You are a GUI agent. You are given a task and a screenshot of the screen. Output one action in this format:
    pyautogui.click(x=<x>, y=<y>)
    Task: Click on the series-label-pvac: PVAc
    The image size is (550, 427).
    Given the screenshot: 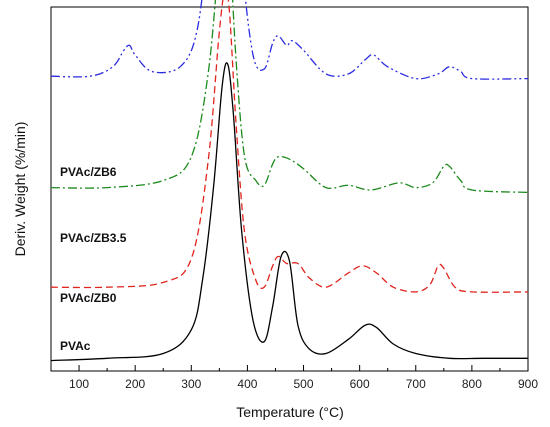 What is the action you would take?
    pyautogui.click(x=75, y=346)
    